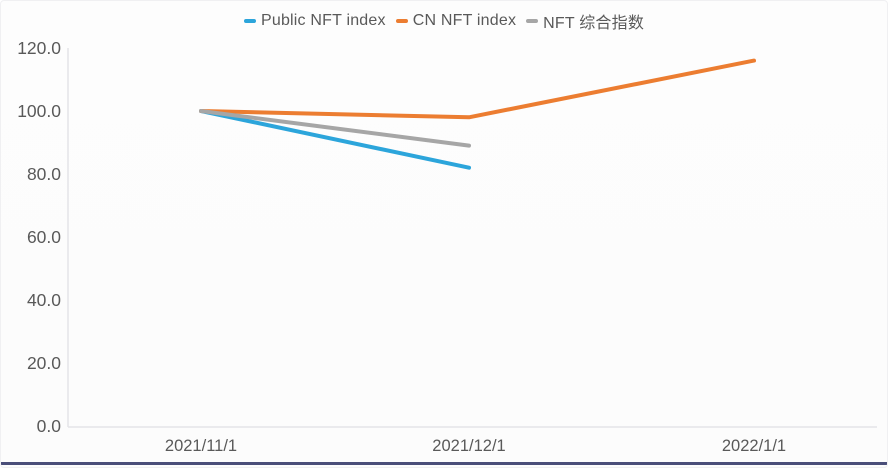 The height and width of the screenshot is (468, 888). Describe the element at coordinates (49, 426) in the screenshot. I see `y-tick-label: 0.0` at that location.